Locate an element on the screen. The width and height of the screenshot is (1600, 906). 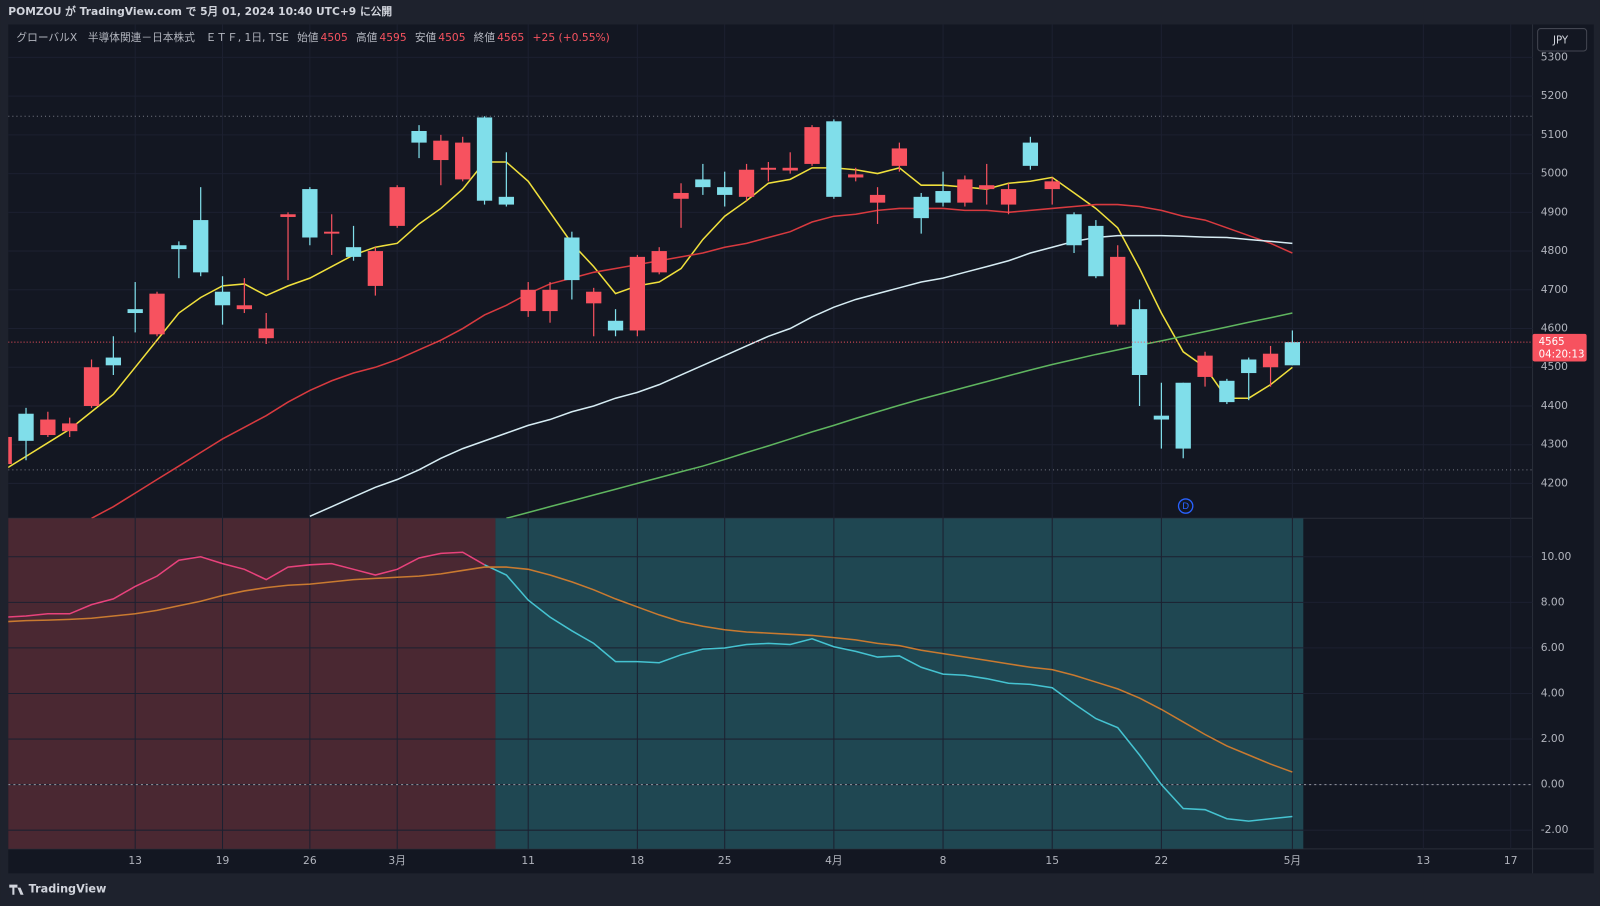
x-tick-label: 19 is located at coordinates (223, 860).